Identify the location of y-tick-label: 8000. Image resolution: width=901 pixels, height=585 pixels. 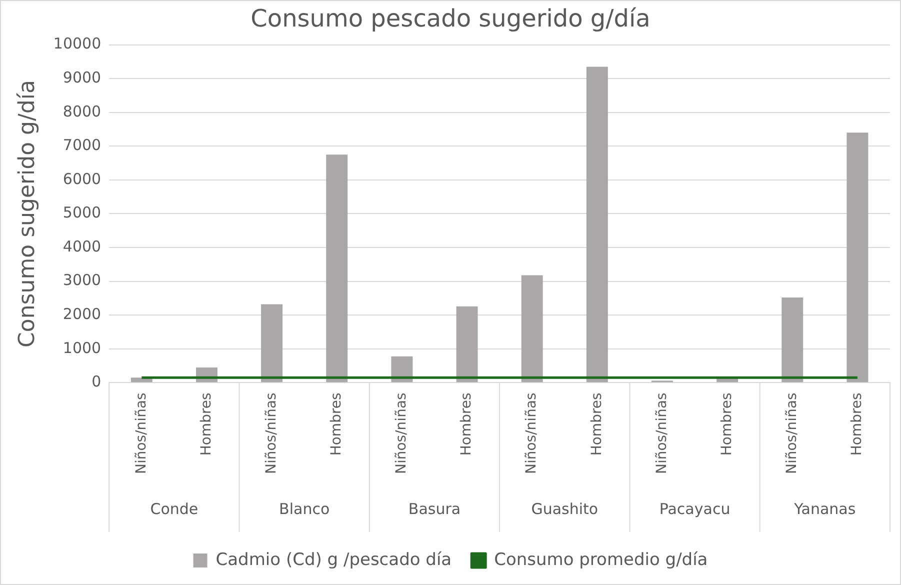
(82, 111).